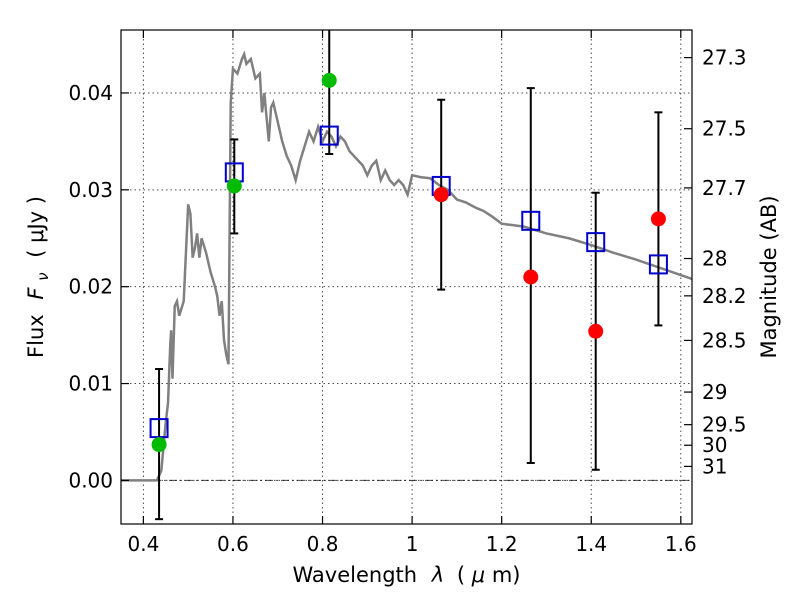 This screenshot has height=600, width=800. What do you see at coordinates (323, 544) in the screenshot?
I see `x-tick-label: 0.8` at bounding box center [323, 544].